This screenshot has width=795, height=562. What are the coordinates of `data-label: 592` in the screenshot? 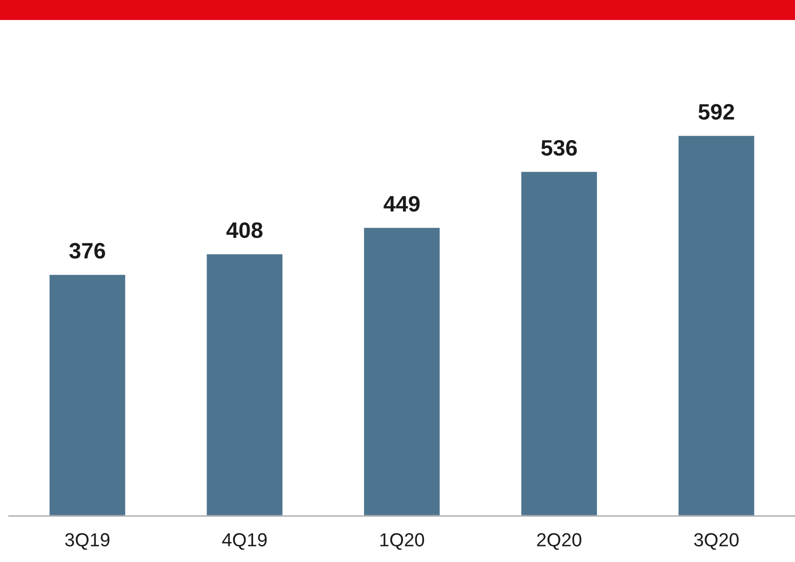 It's located at (716, 112).